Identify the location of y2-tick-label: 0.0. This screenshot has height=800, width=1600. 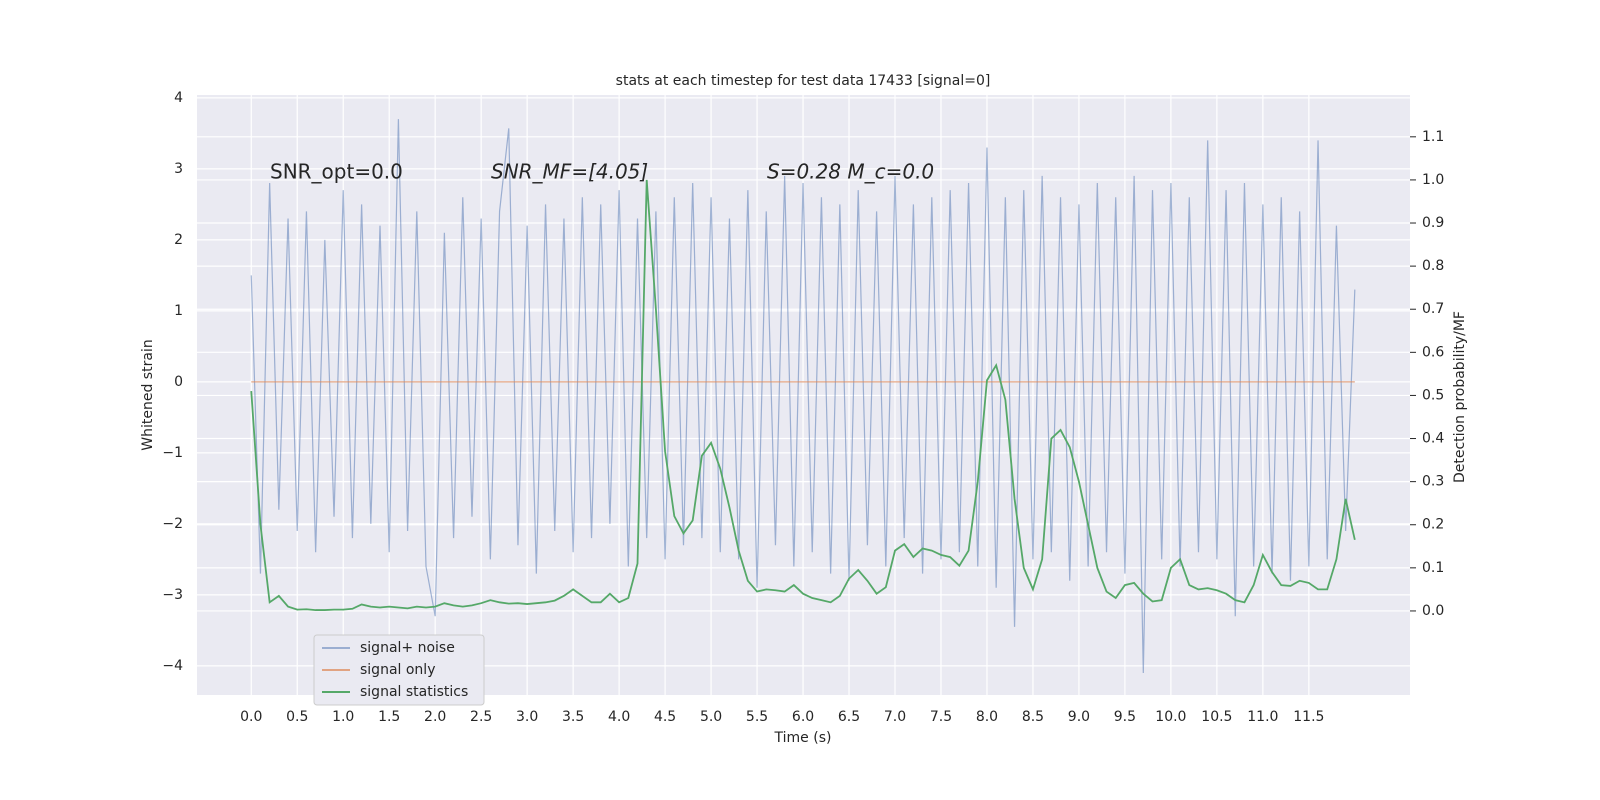
(1433, 611).